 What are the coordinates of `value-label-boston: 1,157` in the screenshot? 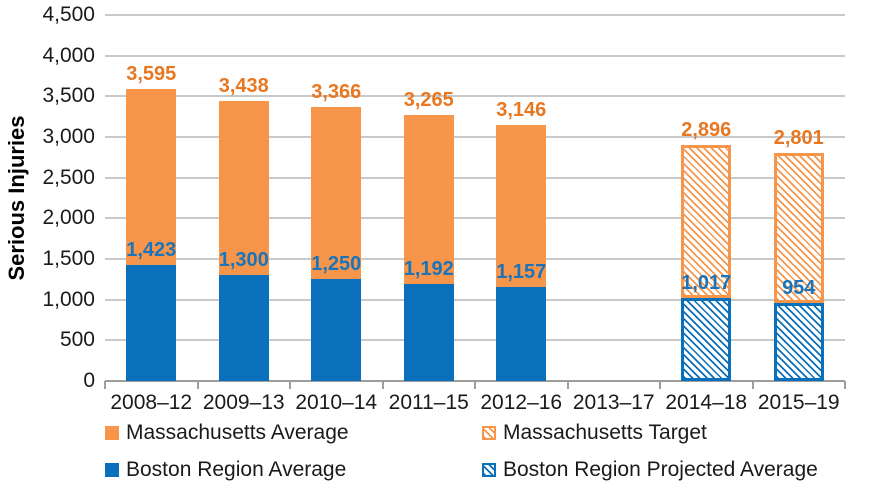 It's located at (521, 271).